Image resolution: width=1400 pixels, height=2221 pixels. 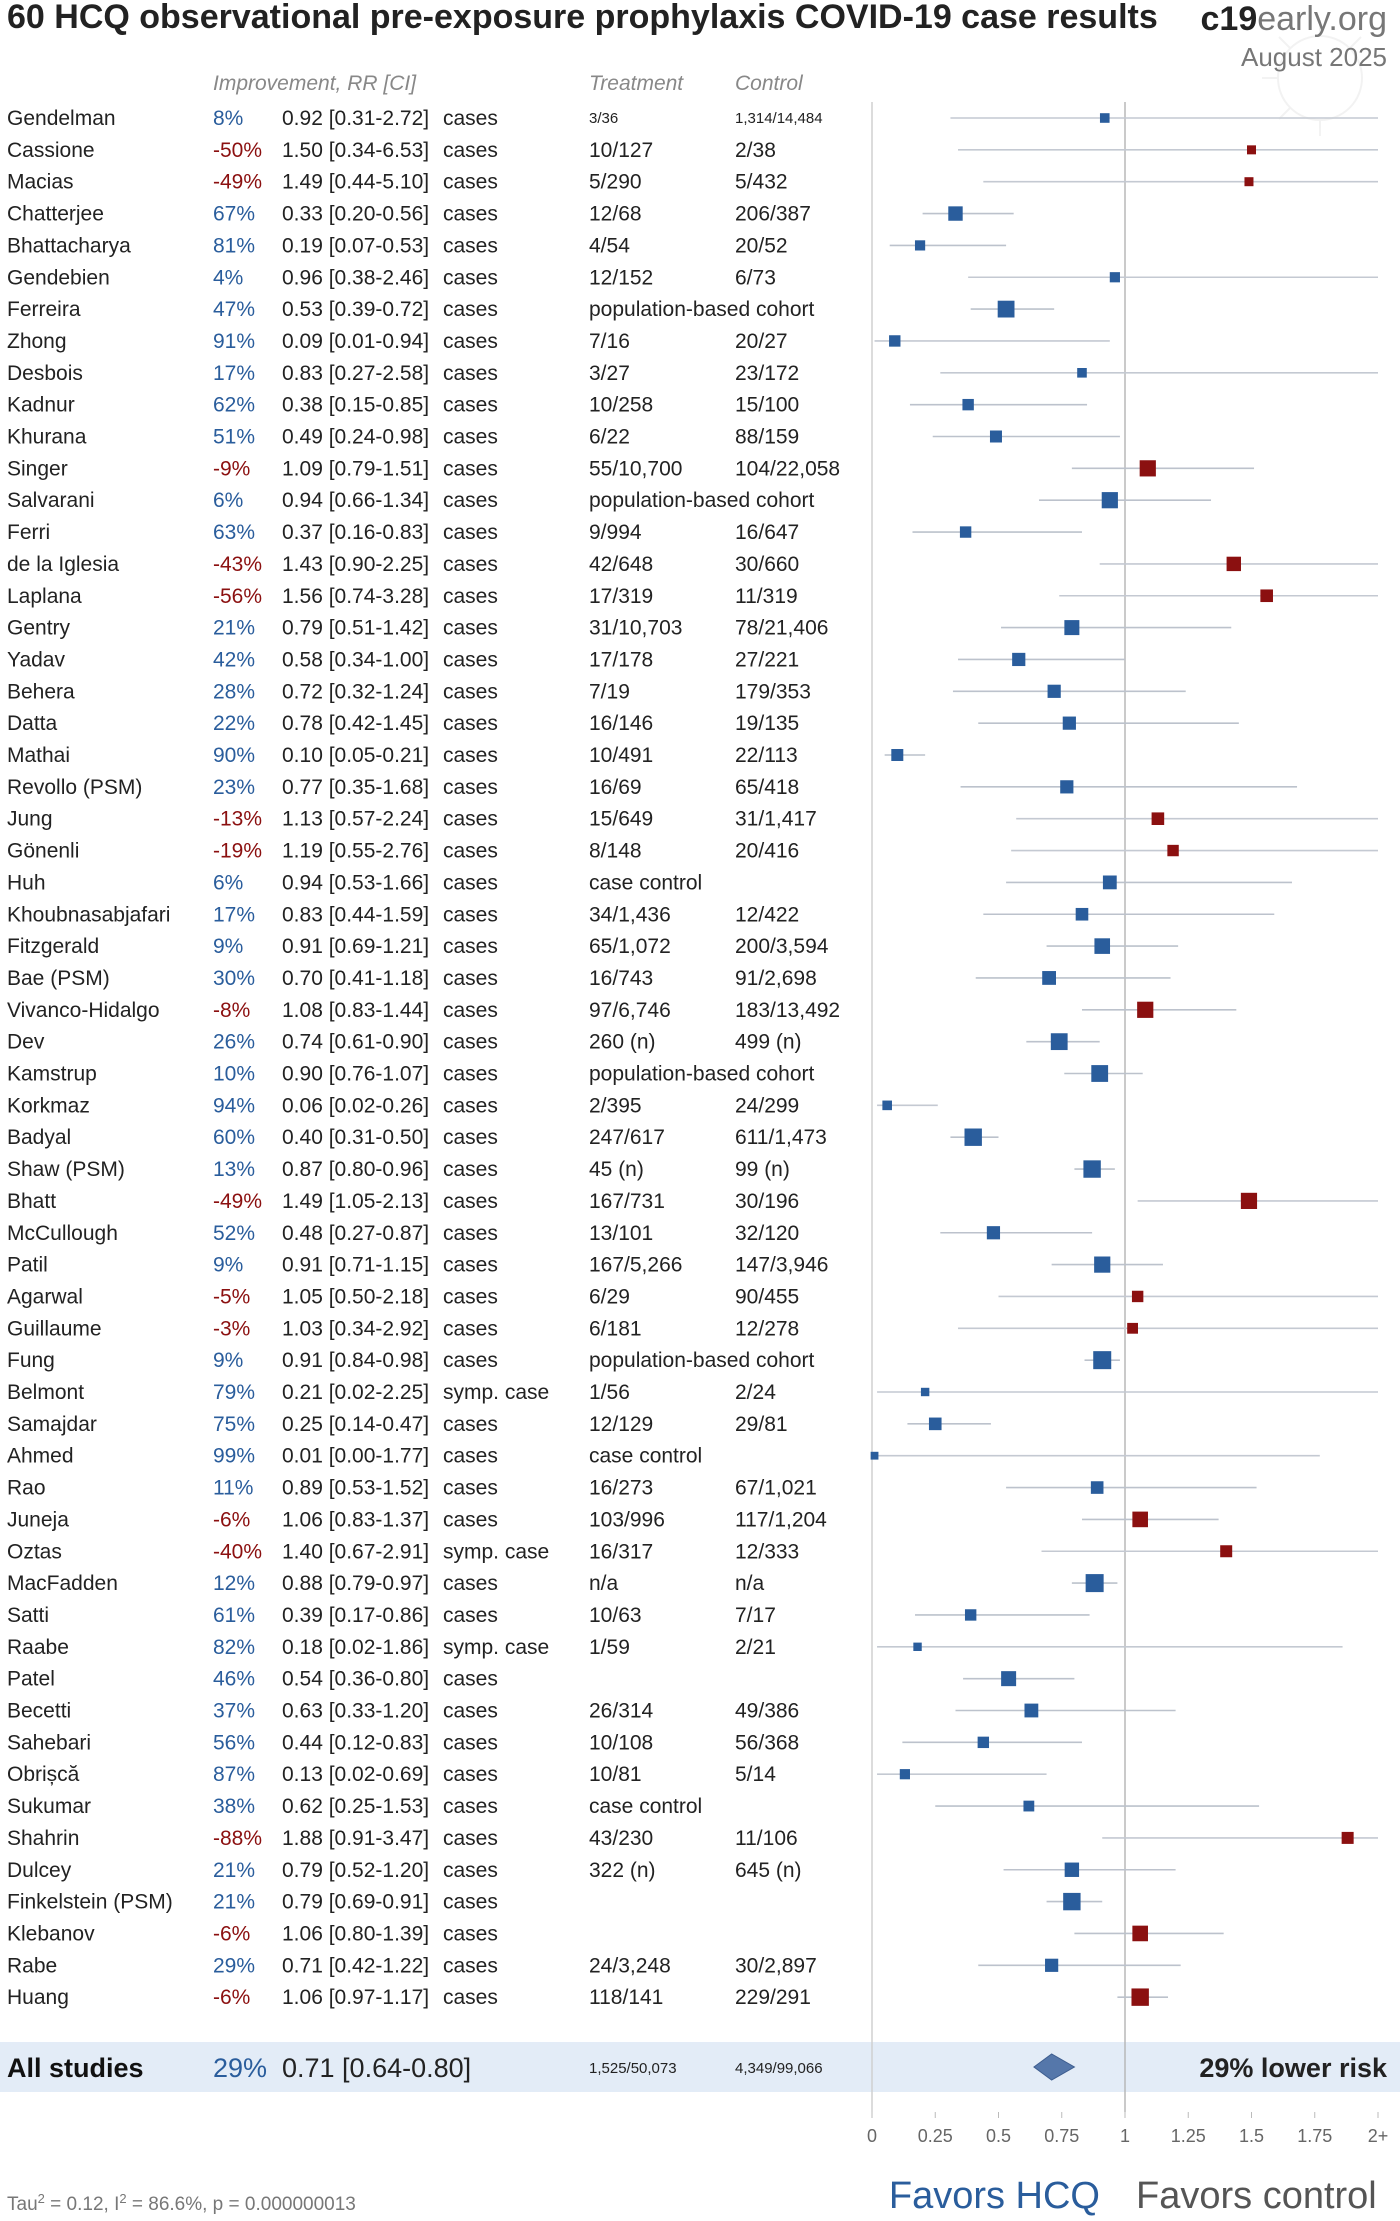 I want to click on study-rr-ci: 0.18 [0.02-1.86], so click(x=355, y=1647).